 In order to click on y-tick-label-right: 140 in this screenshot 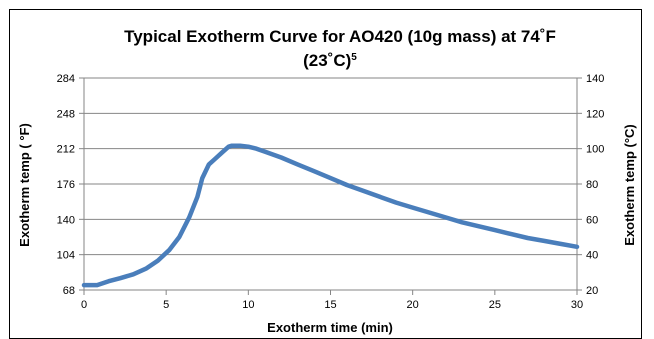, I will do `click(595, 79)`.